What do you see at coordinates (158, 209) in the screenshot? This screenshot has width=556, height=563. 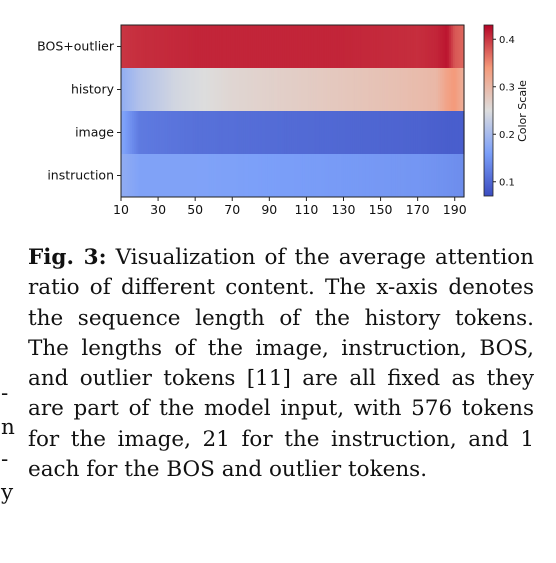 I see `x-tick-label: 30` at bounding box center [158, 209].